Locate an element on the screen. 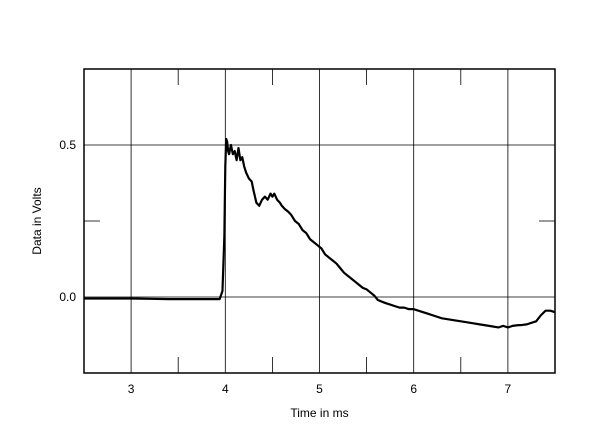  y-tick-label: 0.0 is located at coordinates (67, 297).